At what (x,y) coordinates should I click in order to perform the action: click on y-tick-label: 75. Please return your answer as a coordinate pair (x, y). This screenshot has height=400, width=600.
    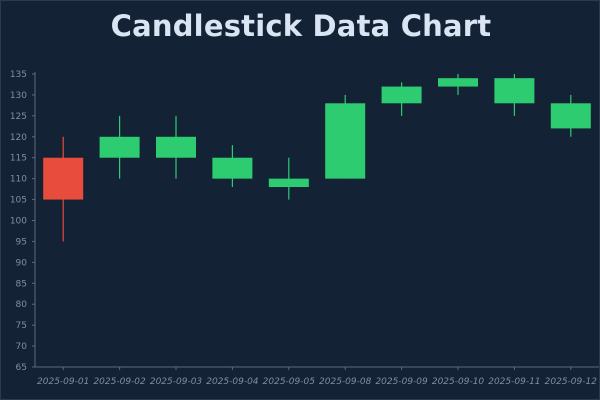
    Looking at the image, I should click on (21, 326).